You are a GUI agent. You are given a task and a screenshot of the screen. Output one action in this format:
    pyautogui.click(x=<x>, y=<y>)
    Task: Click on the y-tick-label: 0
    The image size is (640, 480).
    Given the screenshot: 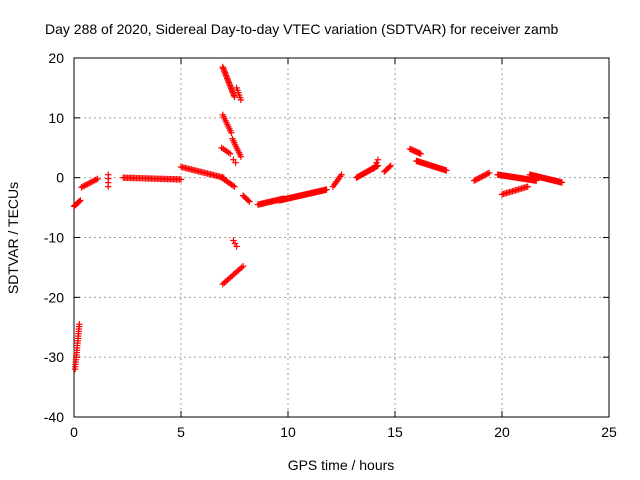 What is the action you would take?
    pyautogui.click(x=60, y=178)
    